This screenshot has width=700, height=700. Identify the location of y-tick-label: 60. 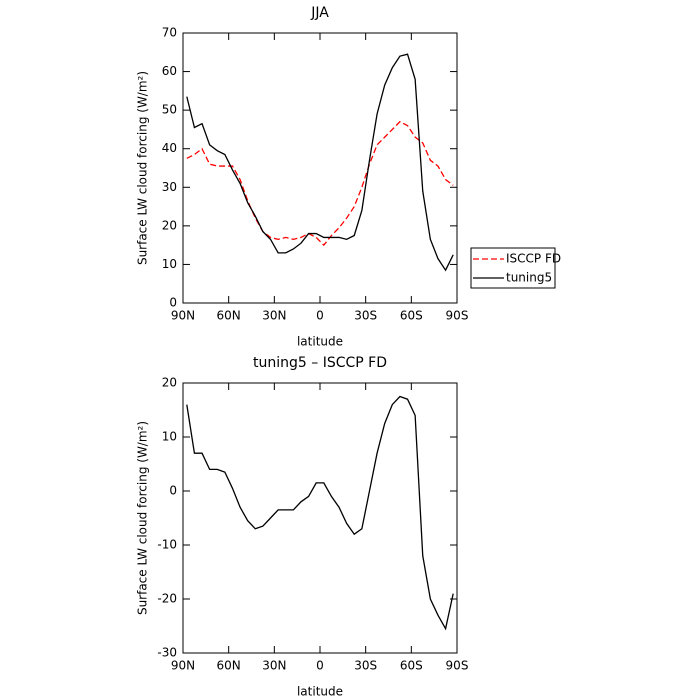
(169, 71).